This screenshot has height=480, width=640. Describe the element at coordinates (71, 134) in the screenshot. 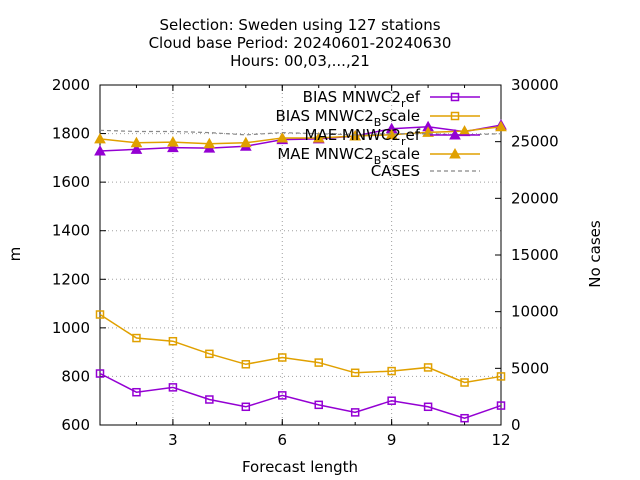

I see `y-tick-label: 1800` at that location.